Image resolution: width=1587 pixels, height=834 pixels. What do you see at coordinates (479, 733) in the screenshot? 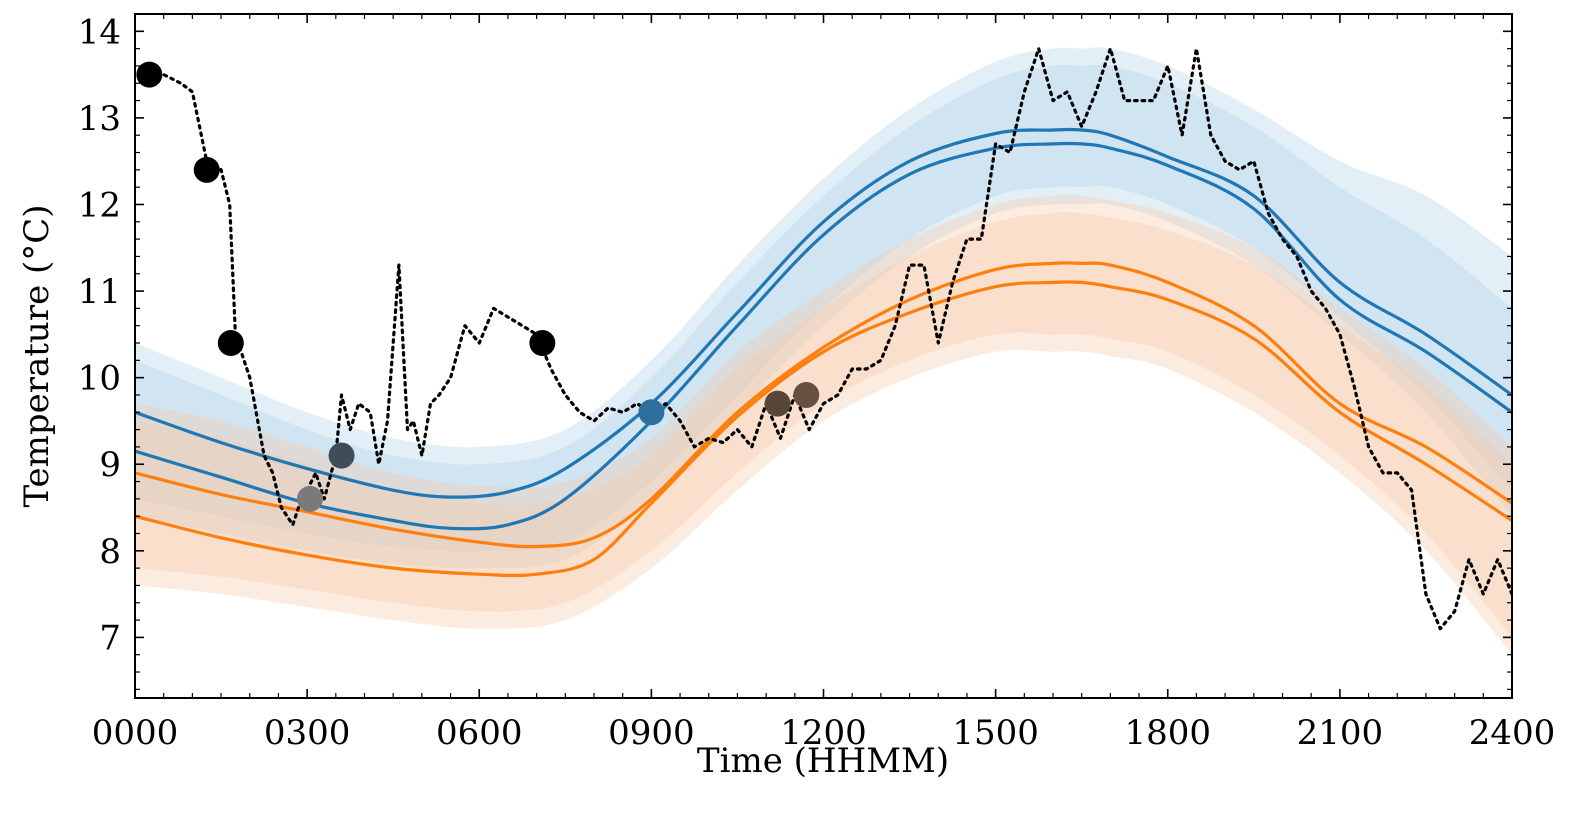
I see `x-tick-label-2: 0600` at bounding box center [479, 733].